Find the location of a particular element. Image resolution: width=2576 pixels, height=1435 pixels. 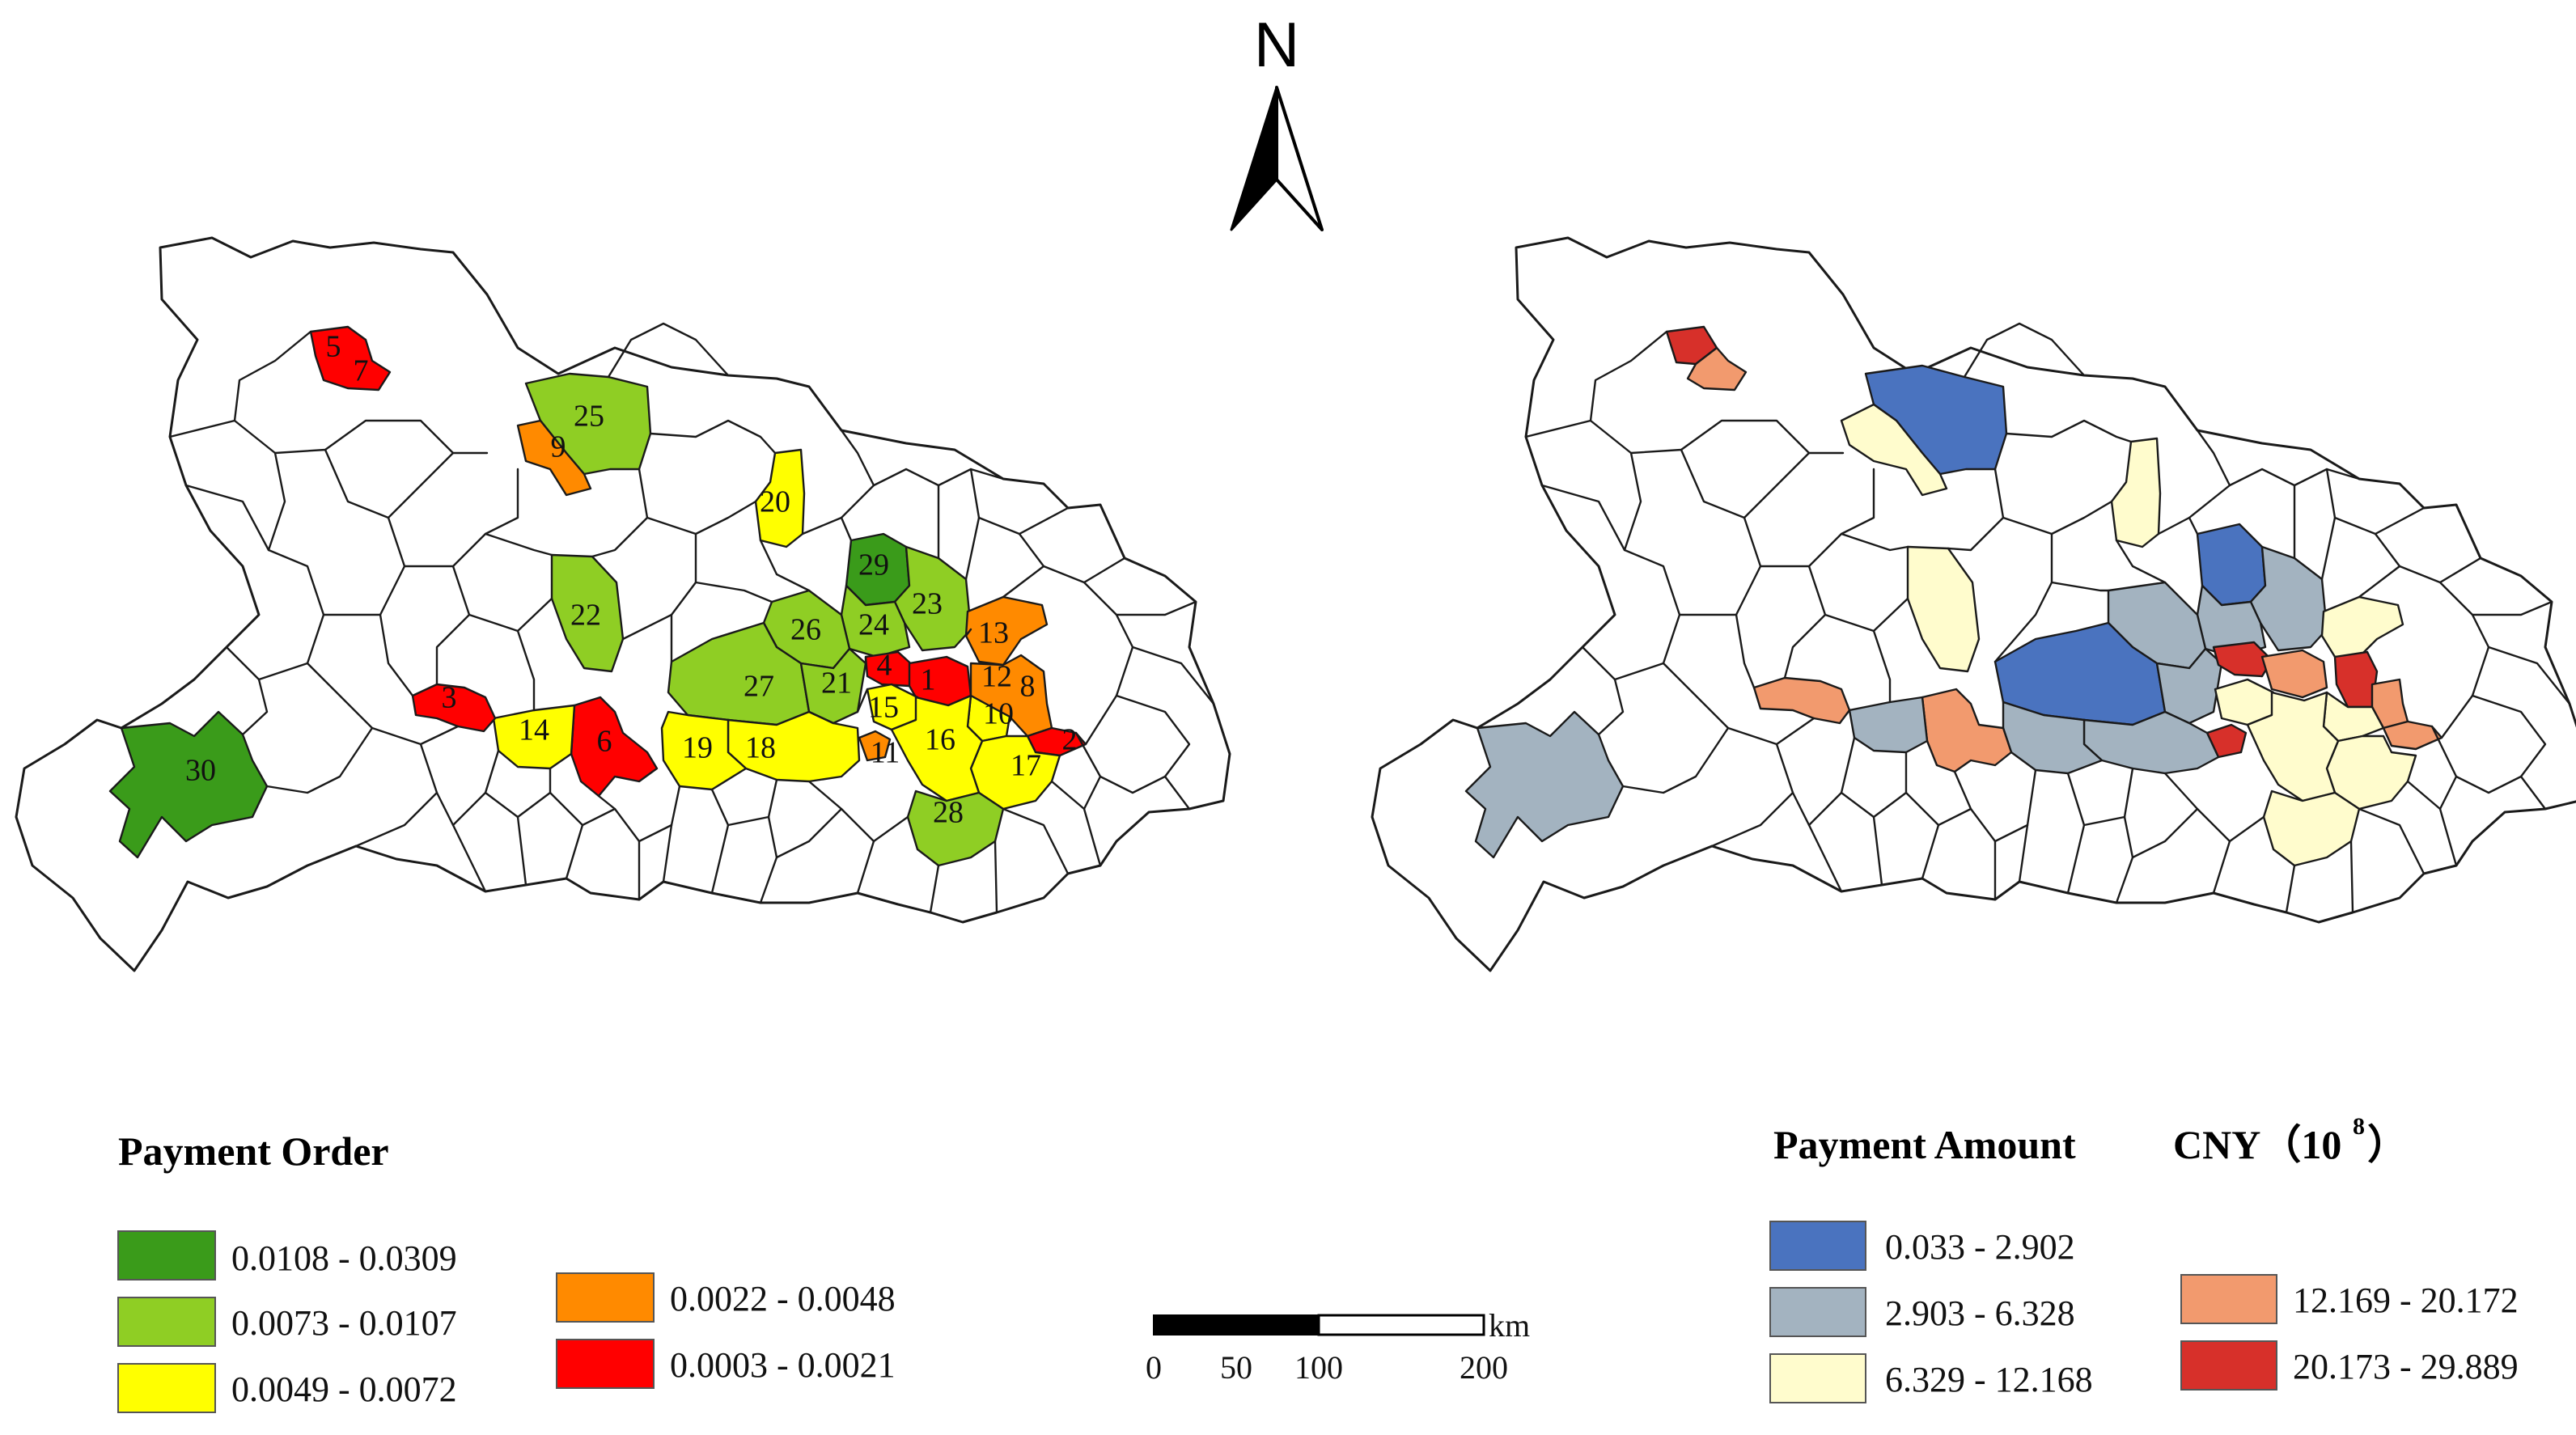

payment-amount-legend-unit: CNY（10 is located at coordinates (2257, 1144).